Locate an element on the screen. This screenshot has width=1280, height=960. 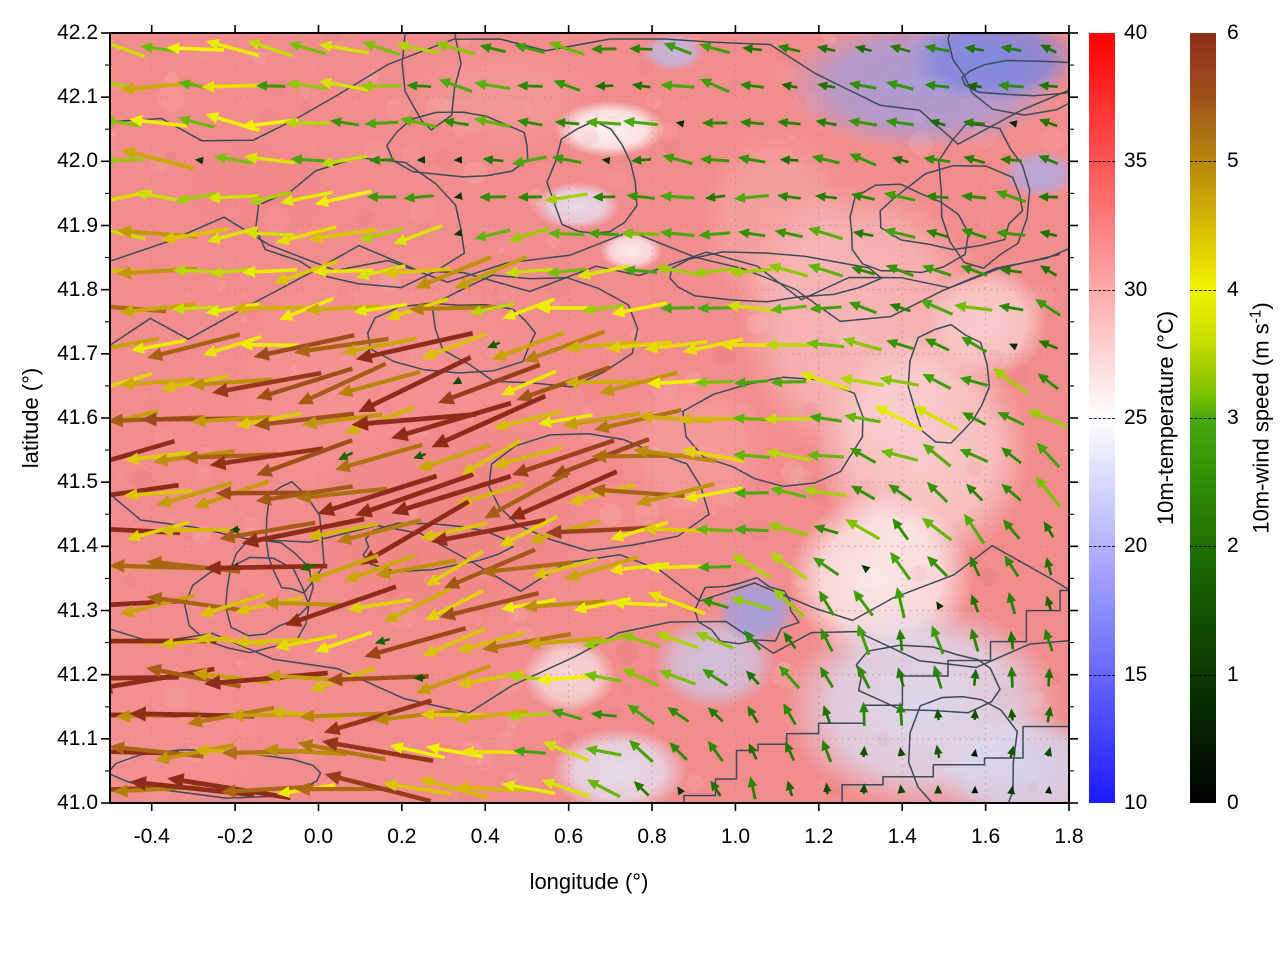
colorbar-tick-label: 2 is located at coordinates (1233, 546).